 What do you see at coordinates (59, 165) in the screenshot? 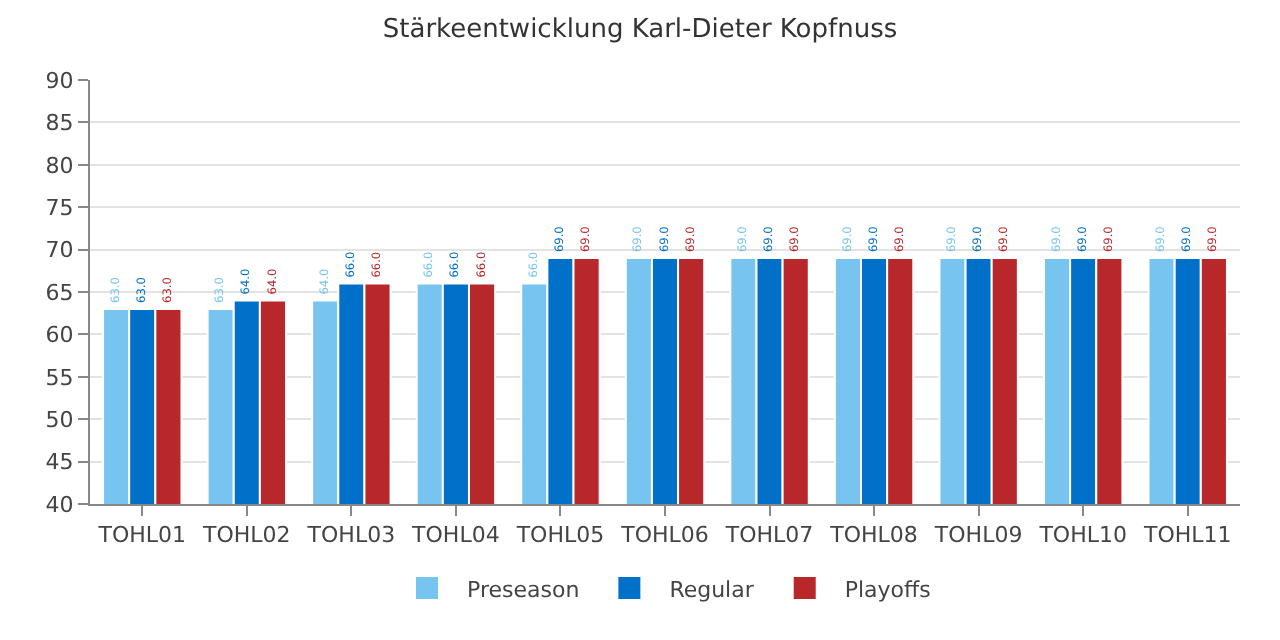
I see `y-tick-label: 80` at bounding box center [59, 165].